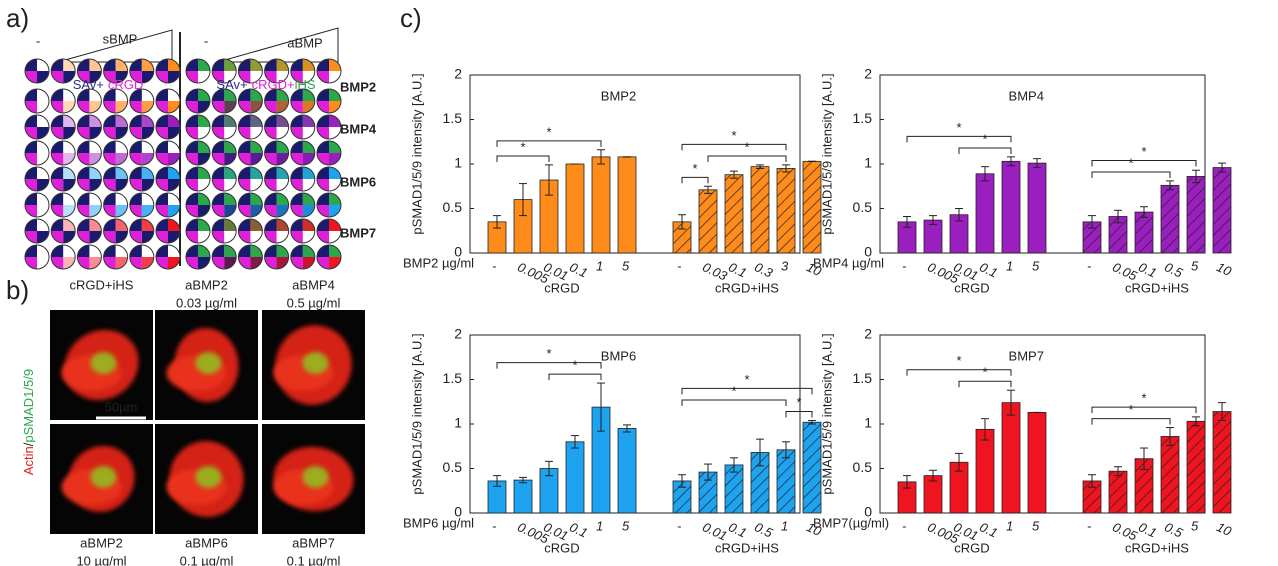 The image size is (1278, 566). I want to click on x-tick-label: 10, so click(814, 529).